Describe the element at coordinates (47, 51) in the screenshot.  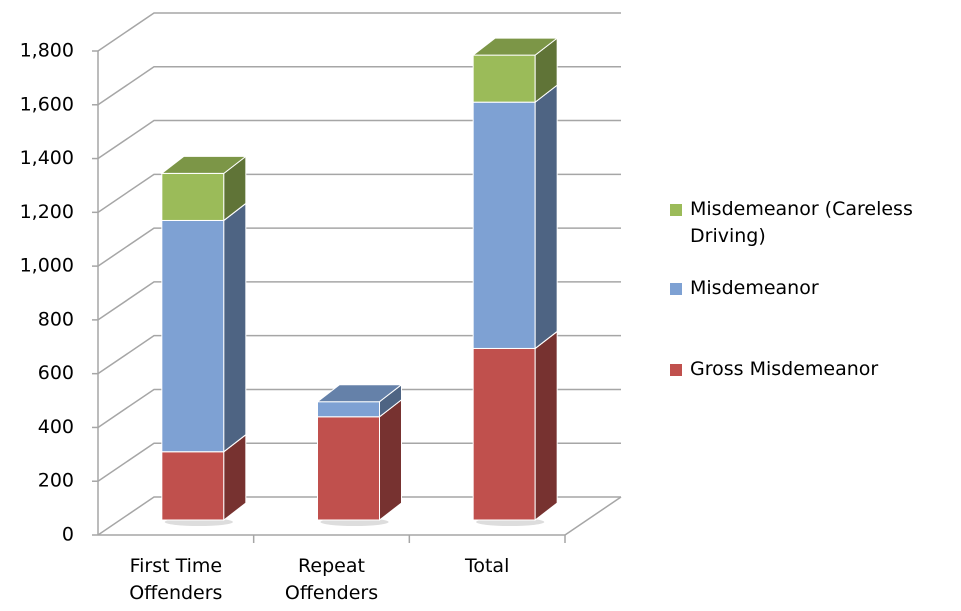
I see `y-tick-label: 1,800` at that location.